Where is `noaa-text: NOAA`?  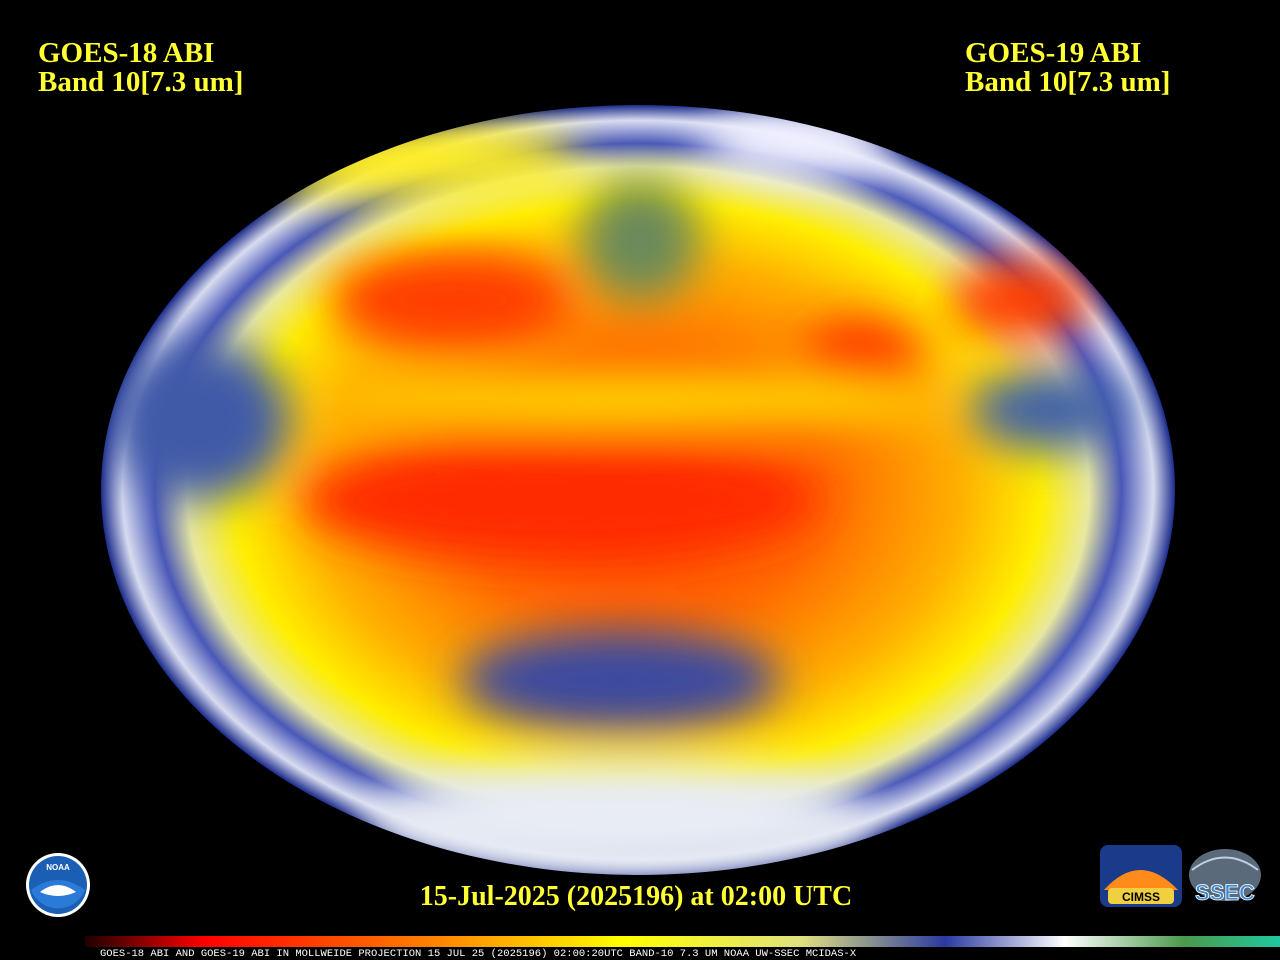
noaa-text: NOAA is located at coordinates (58, 867).